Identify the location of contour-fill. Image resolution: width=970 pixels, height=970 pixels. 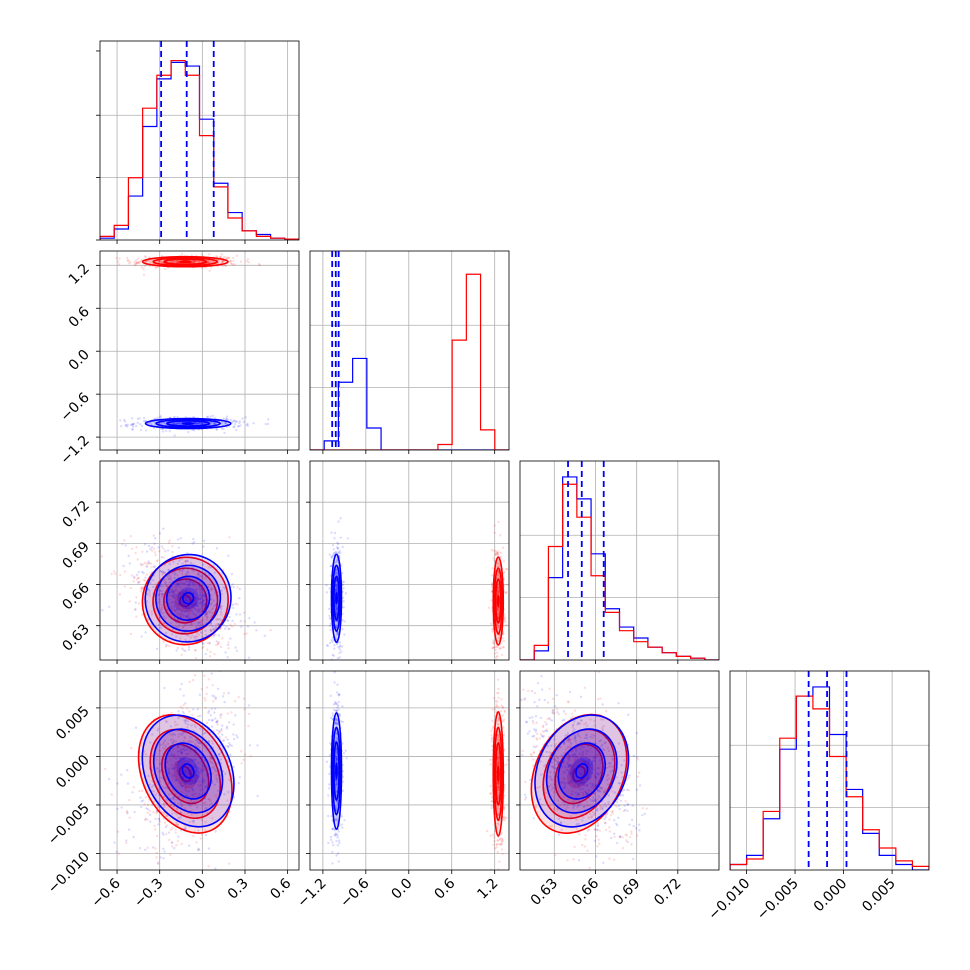
(185, 601).